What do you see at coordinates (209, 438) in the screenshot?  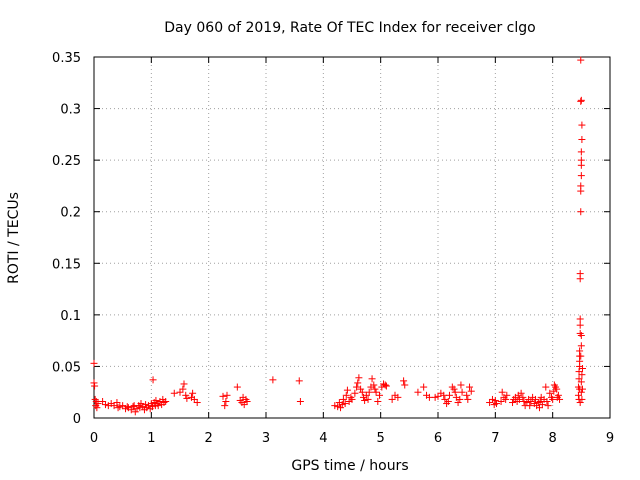 I see `x-tick-label-2: 2` at bounding box center [209, 438].